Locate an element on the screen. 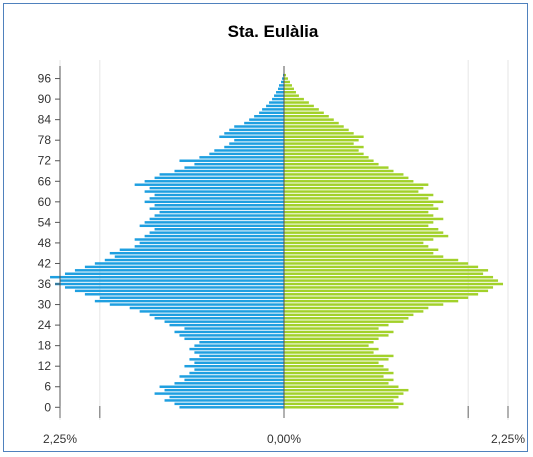 This screenshot has width=533, height=457. y-tick-label: 96 is located at coordinates (45, 79).